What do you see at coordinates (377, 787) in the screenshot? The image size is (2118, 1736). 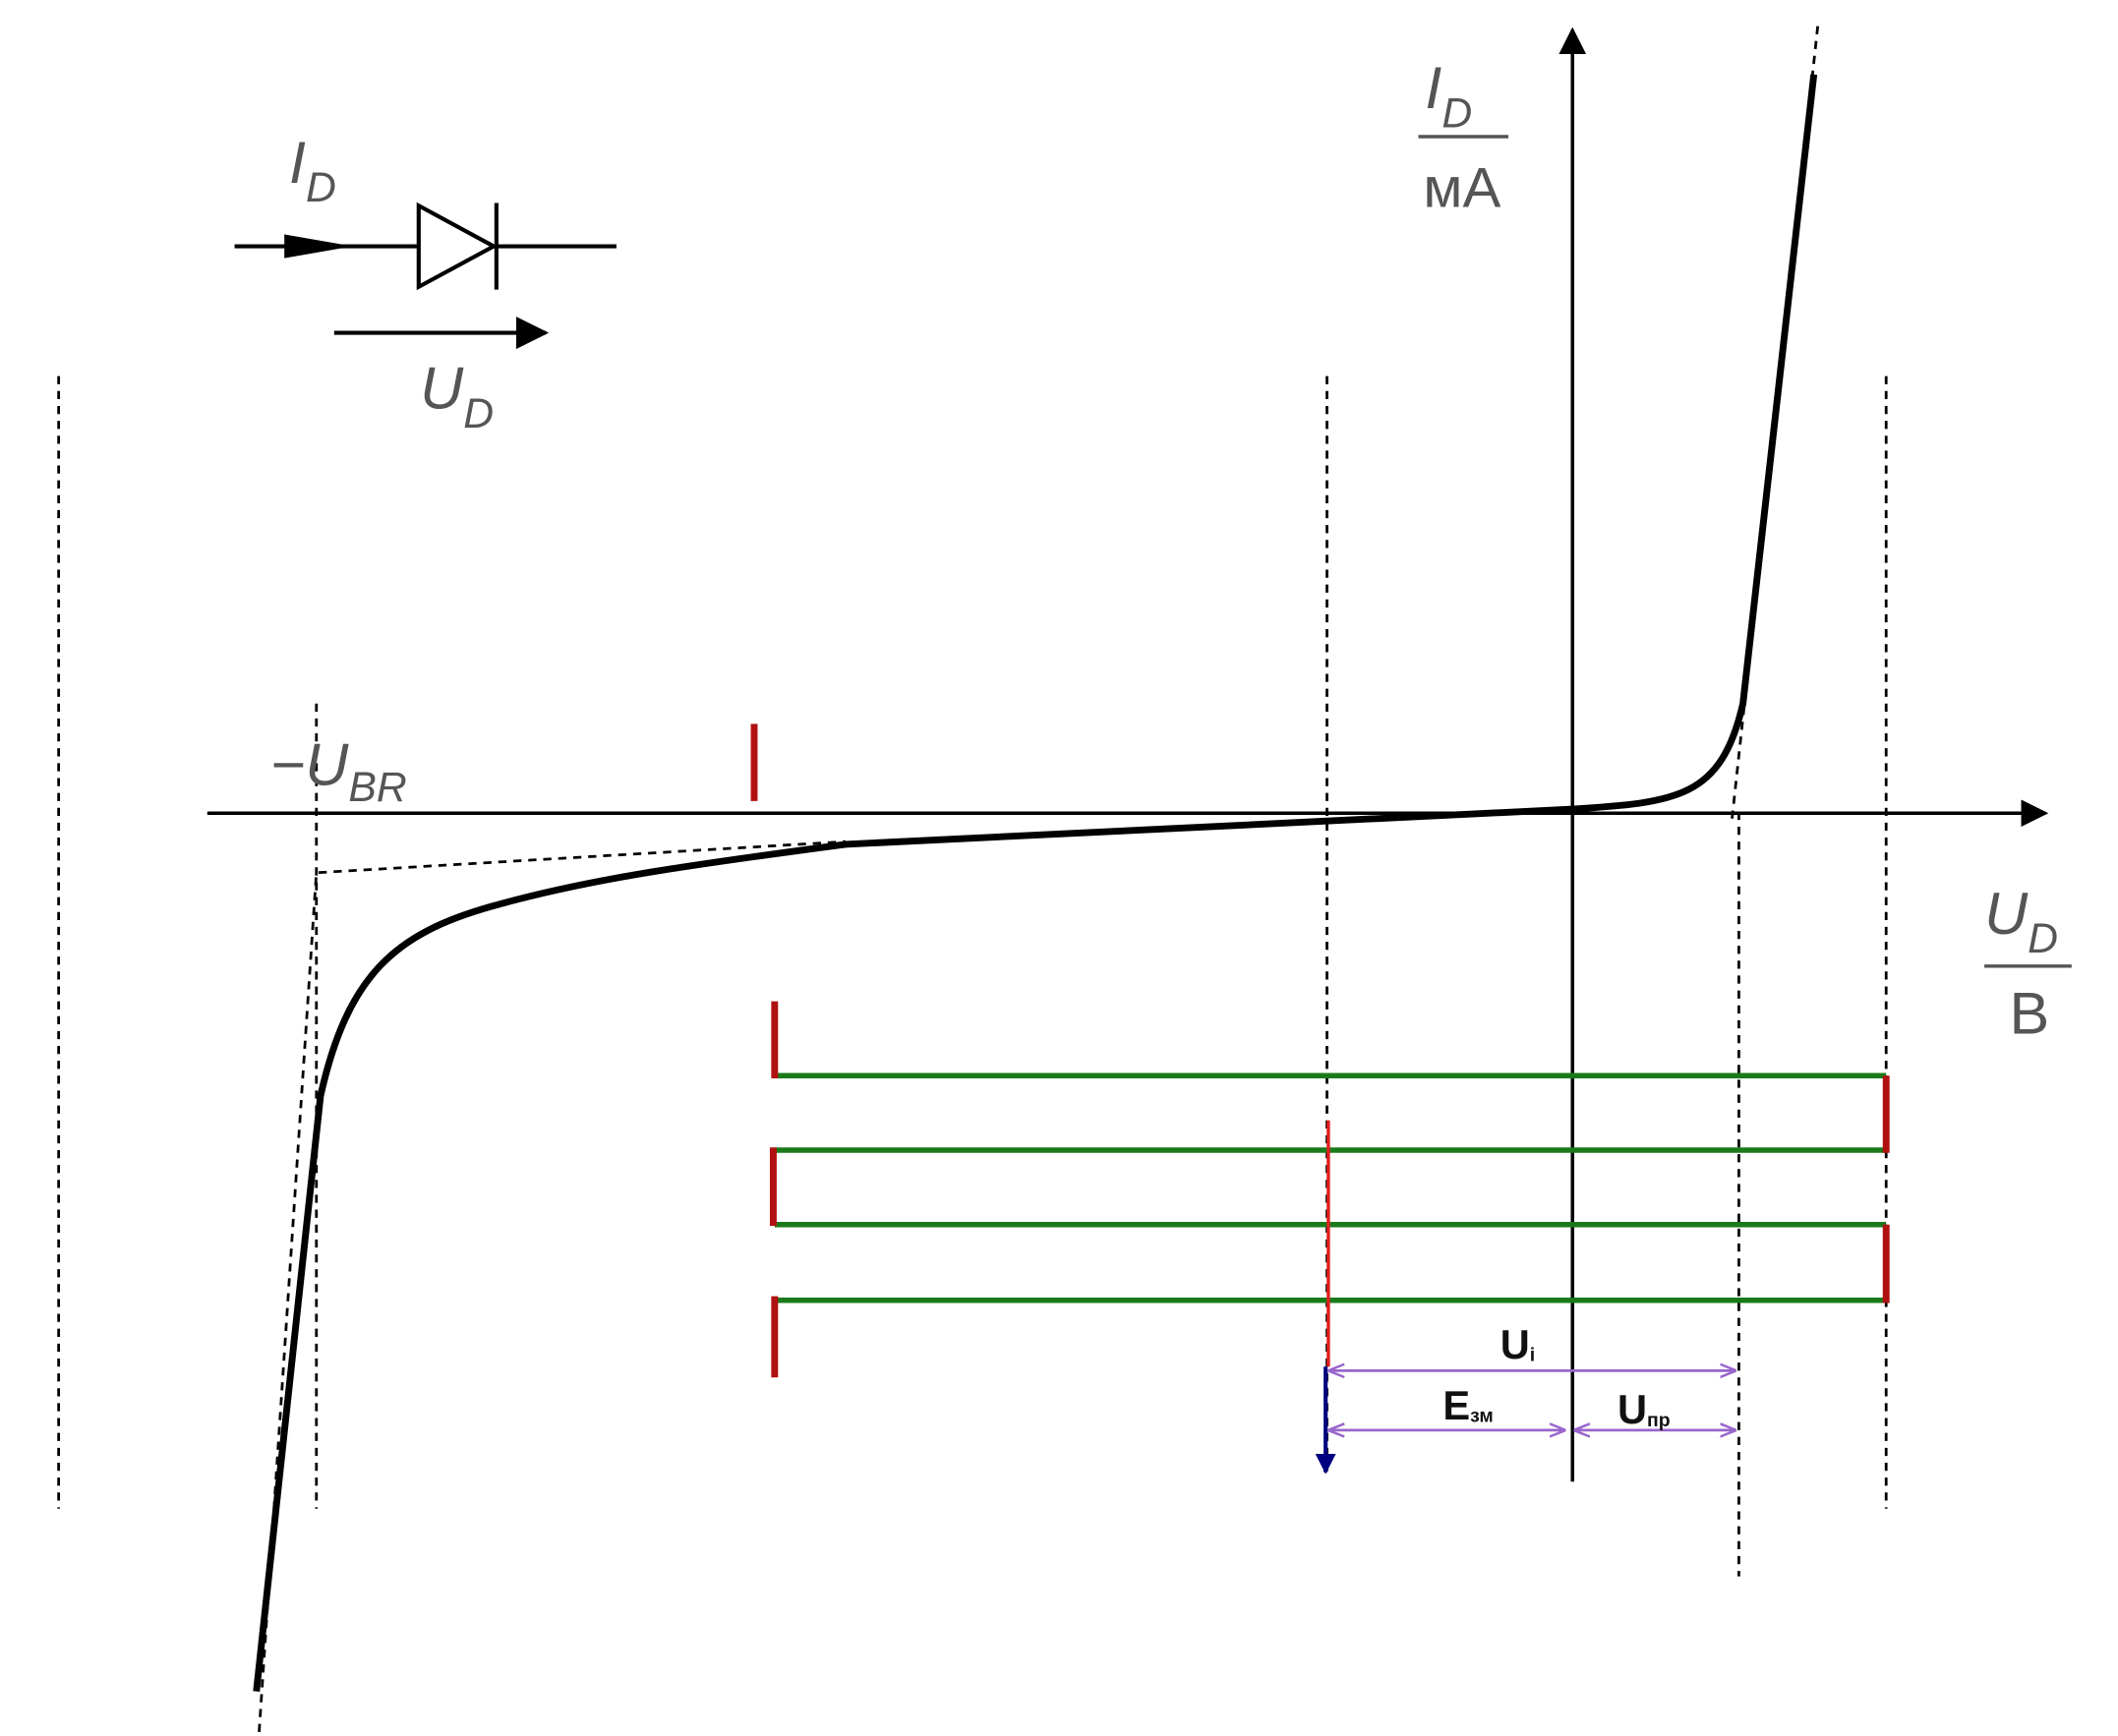 I see `subscript: BR` at bounding box center [377, 787].